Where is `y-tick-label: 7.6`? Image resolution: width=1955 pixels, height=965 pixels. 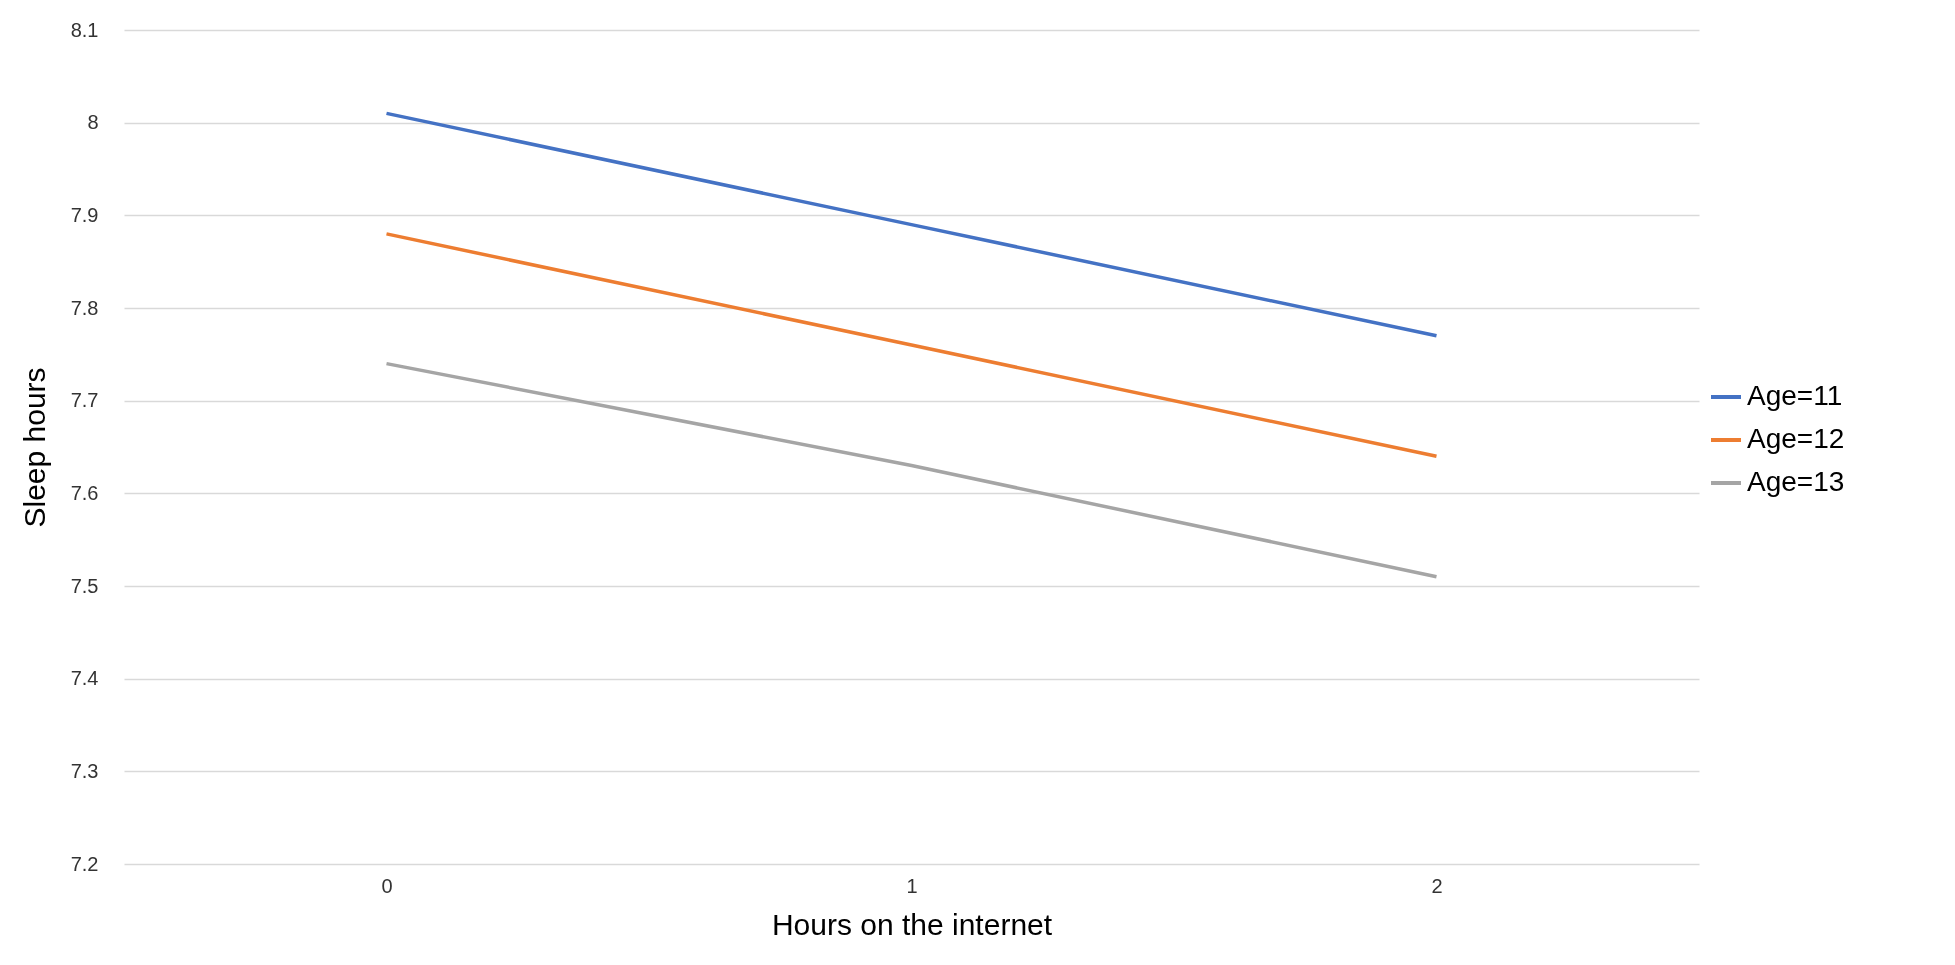 y-tick-label: 7.6 is located at coordinates (84, 492).